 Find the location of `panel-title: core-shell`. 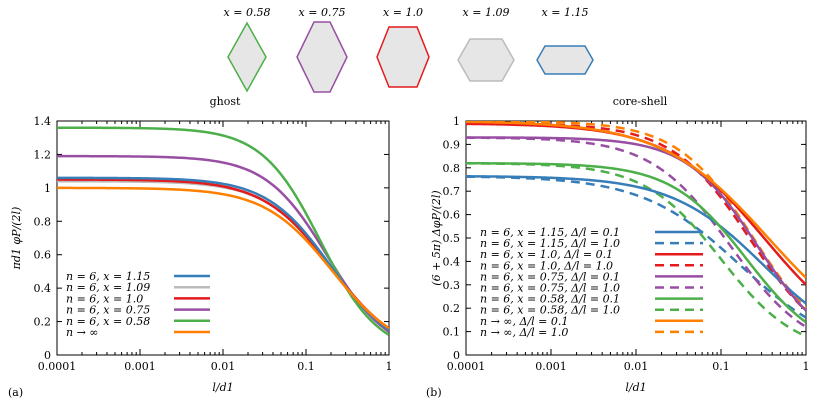

panel-title: core-shell is located at coordinates (640, 101).